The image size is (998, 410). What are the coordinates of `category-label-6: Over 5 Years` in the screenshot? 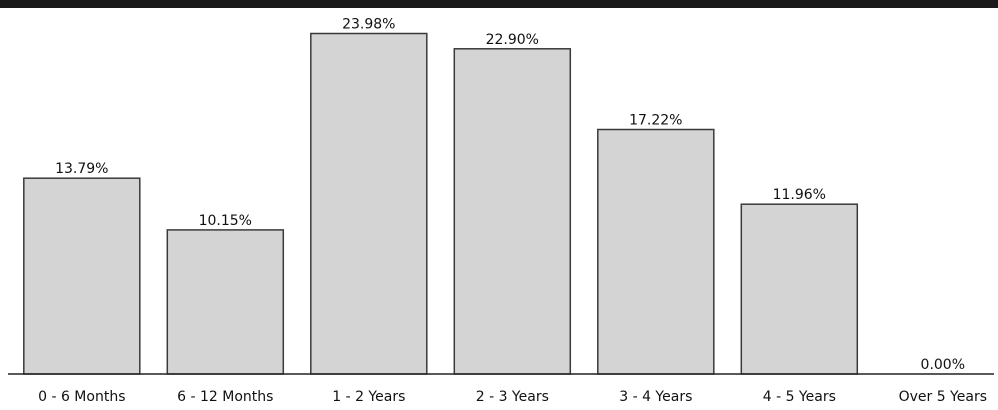 It's located at (943, 397).